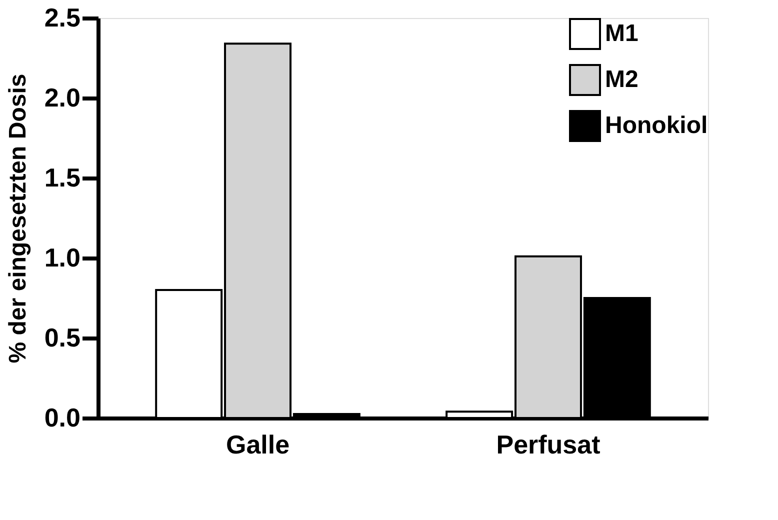 This screenshot has width=778, height=520. Describe the element at coordinates (621, 79) in the screenshot. I see `legend-label: M2` at that location.